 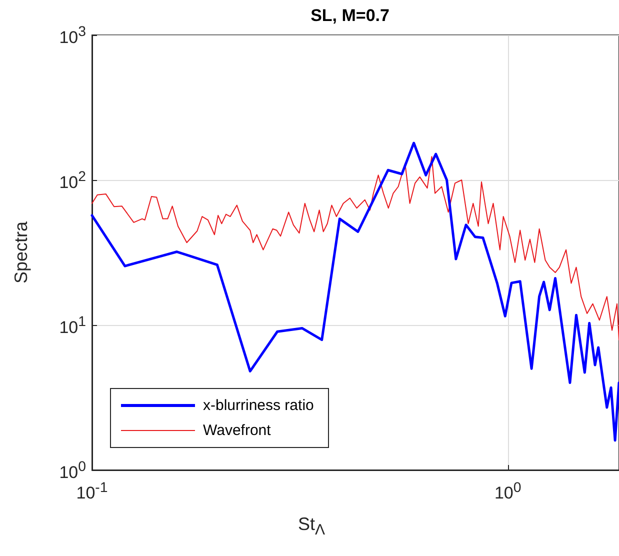 I want to click on chart-title: SL, M=0.7, so click(x=350, y=15).